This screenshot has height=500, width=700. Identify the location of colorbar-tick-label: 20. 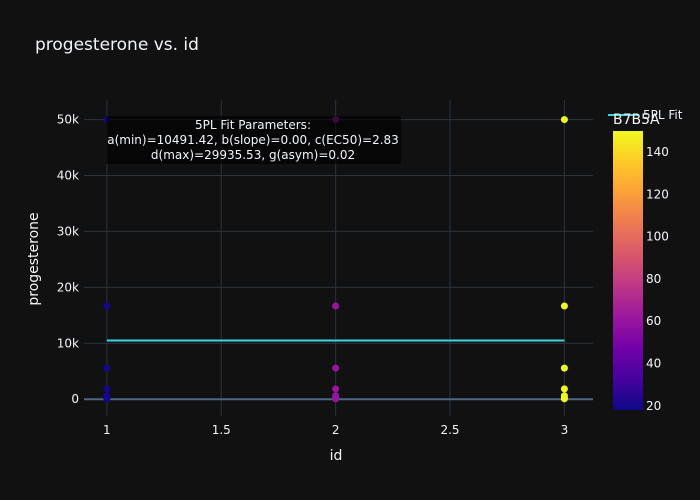
(653, 406).